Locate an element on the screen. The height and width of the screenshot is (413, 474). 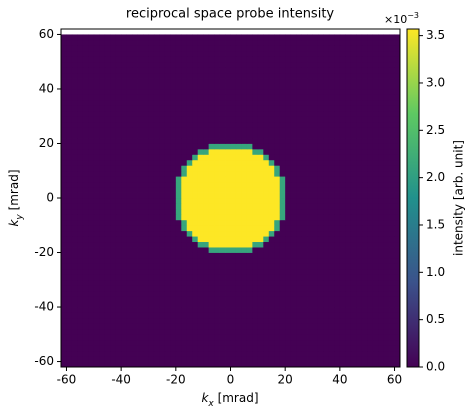
colorbar-tick-label: 1.5 is located at coordinates (435, 224).